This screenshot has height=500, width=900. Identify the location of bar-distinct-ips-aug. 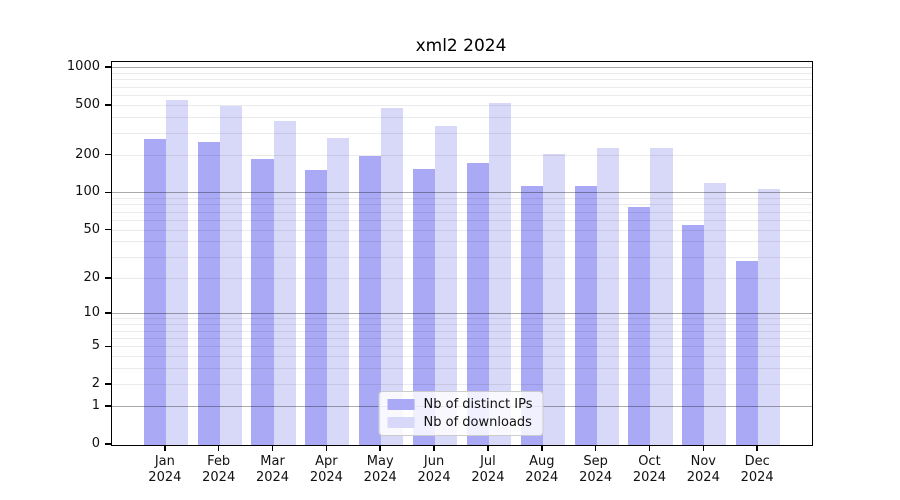
(531, 315).